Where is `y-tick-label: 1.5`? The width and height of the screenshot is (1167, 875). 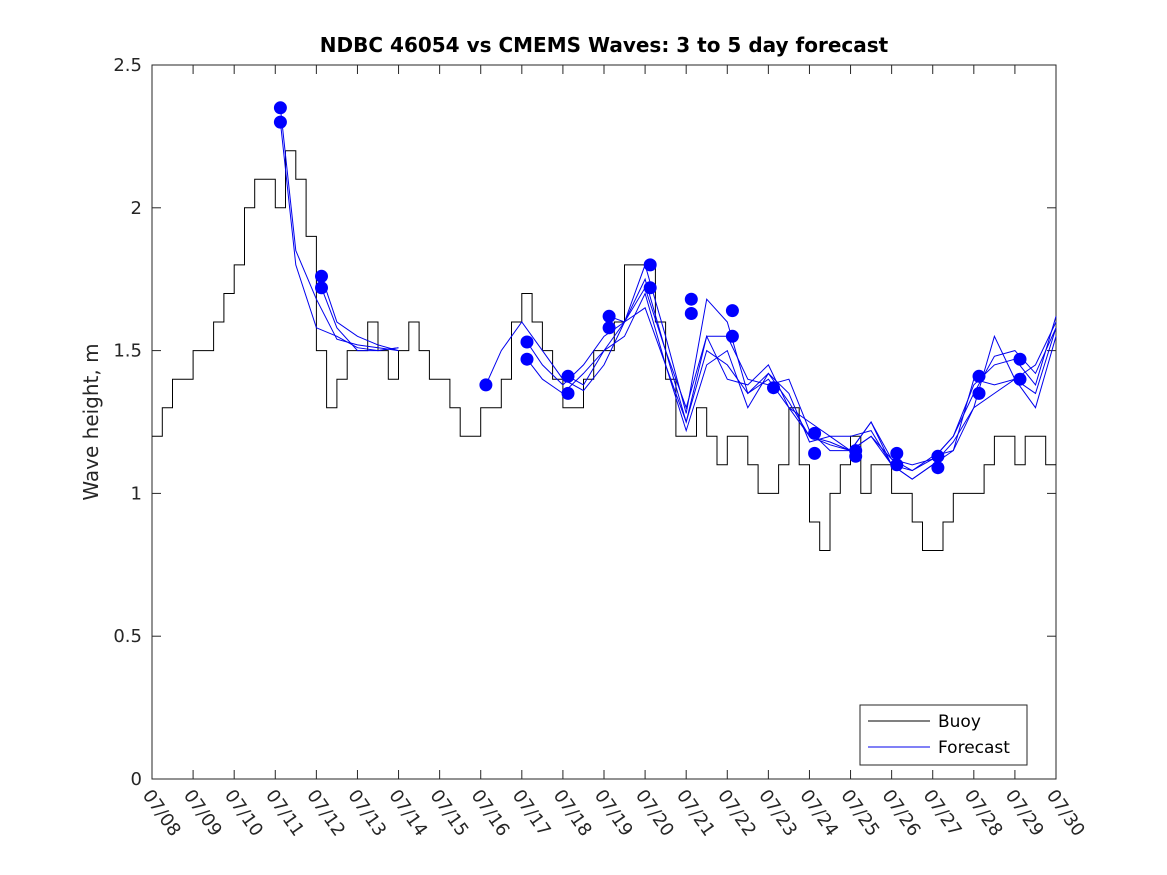 y-tick-label: 1.5 is located at coordinates (127, 351).